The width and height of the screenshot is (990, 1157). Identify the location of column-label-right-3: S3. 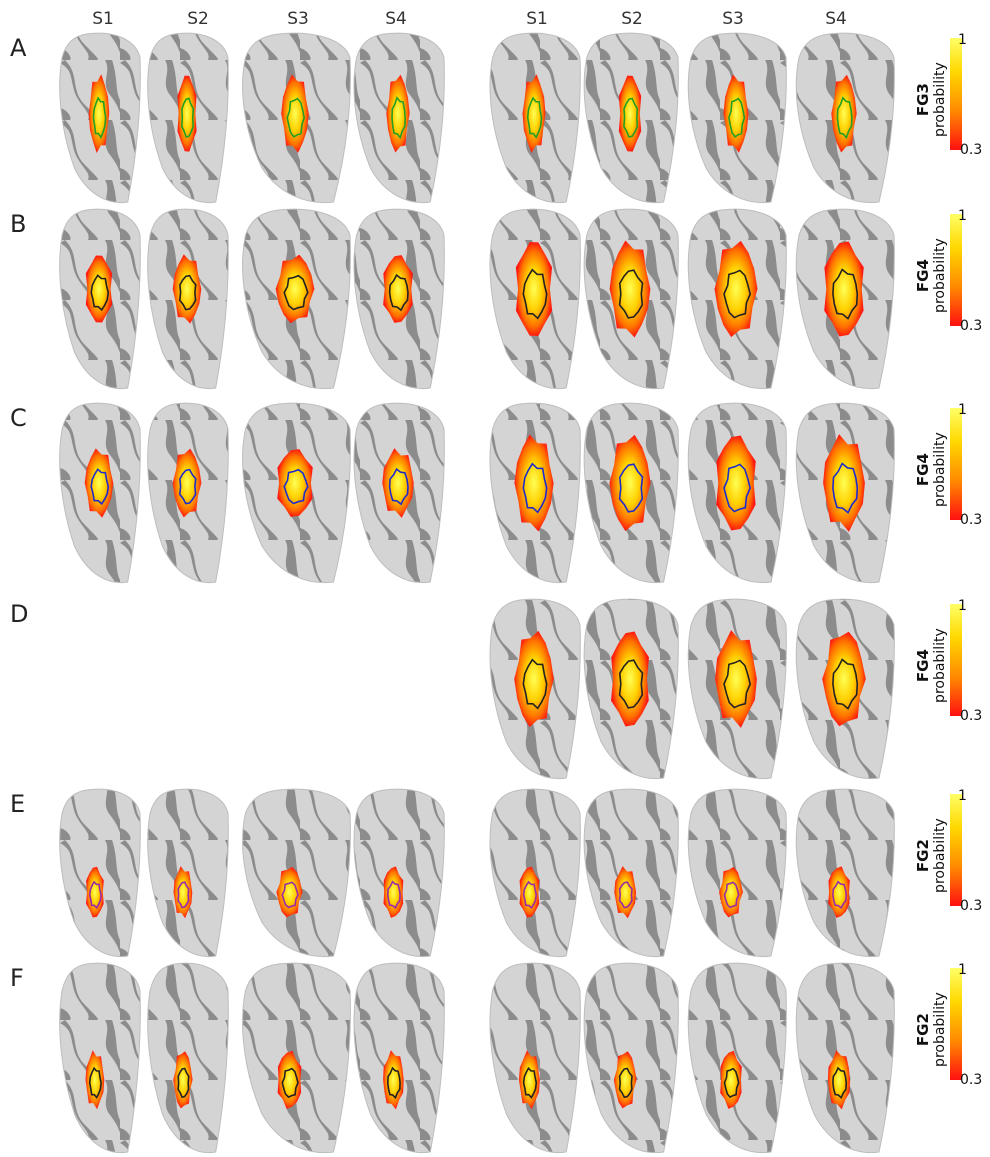
(733, 19).